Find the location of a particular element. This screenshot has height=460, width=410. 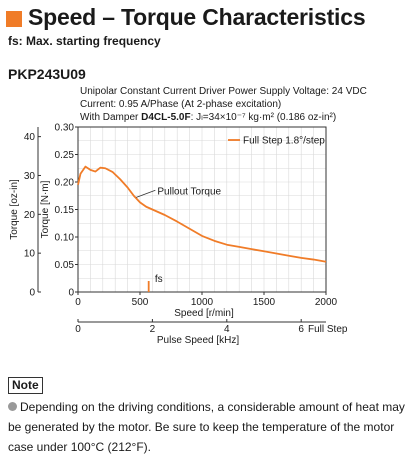

y-tick-label: 0.15 is located at coordinates (65, 210).